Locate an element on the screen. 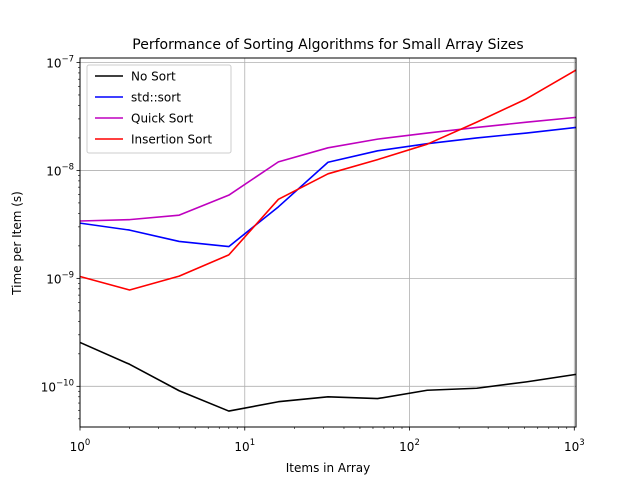 This screenshot has height=480, width=640. legend-box is located at coordinates (159, 109).